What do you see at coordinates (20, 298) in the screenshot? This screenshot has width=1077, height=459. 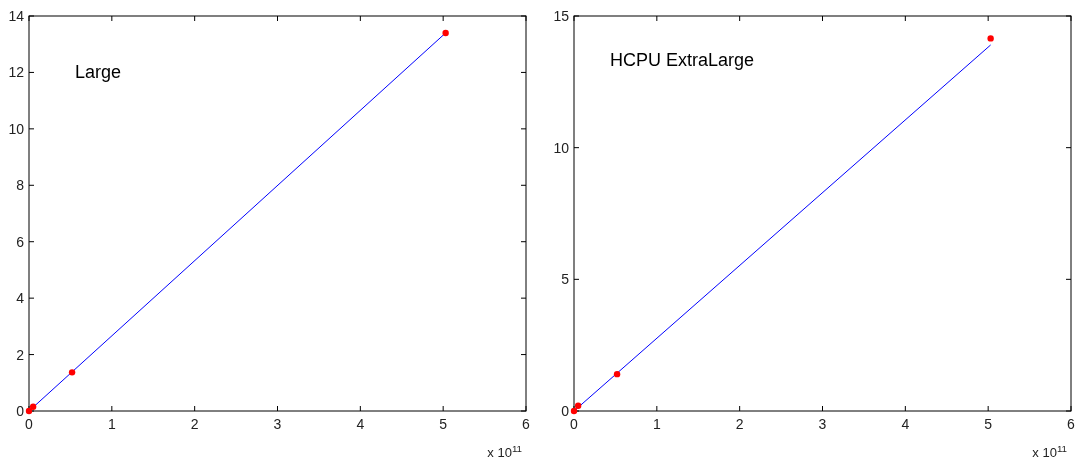 I see `y-tick-label: 4` at bounding box center [20, 298].